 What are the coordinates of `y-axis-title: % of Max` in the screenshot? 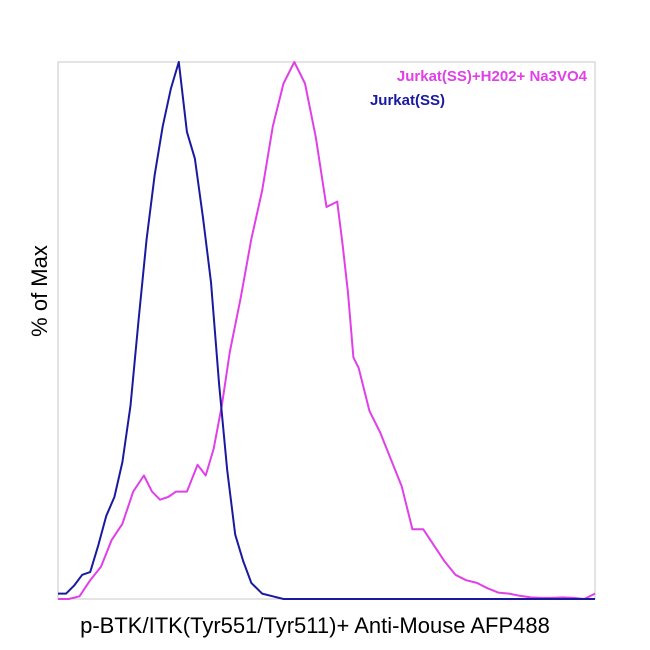 It's located at (39, 291).